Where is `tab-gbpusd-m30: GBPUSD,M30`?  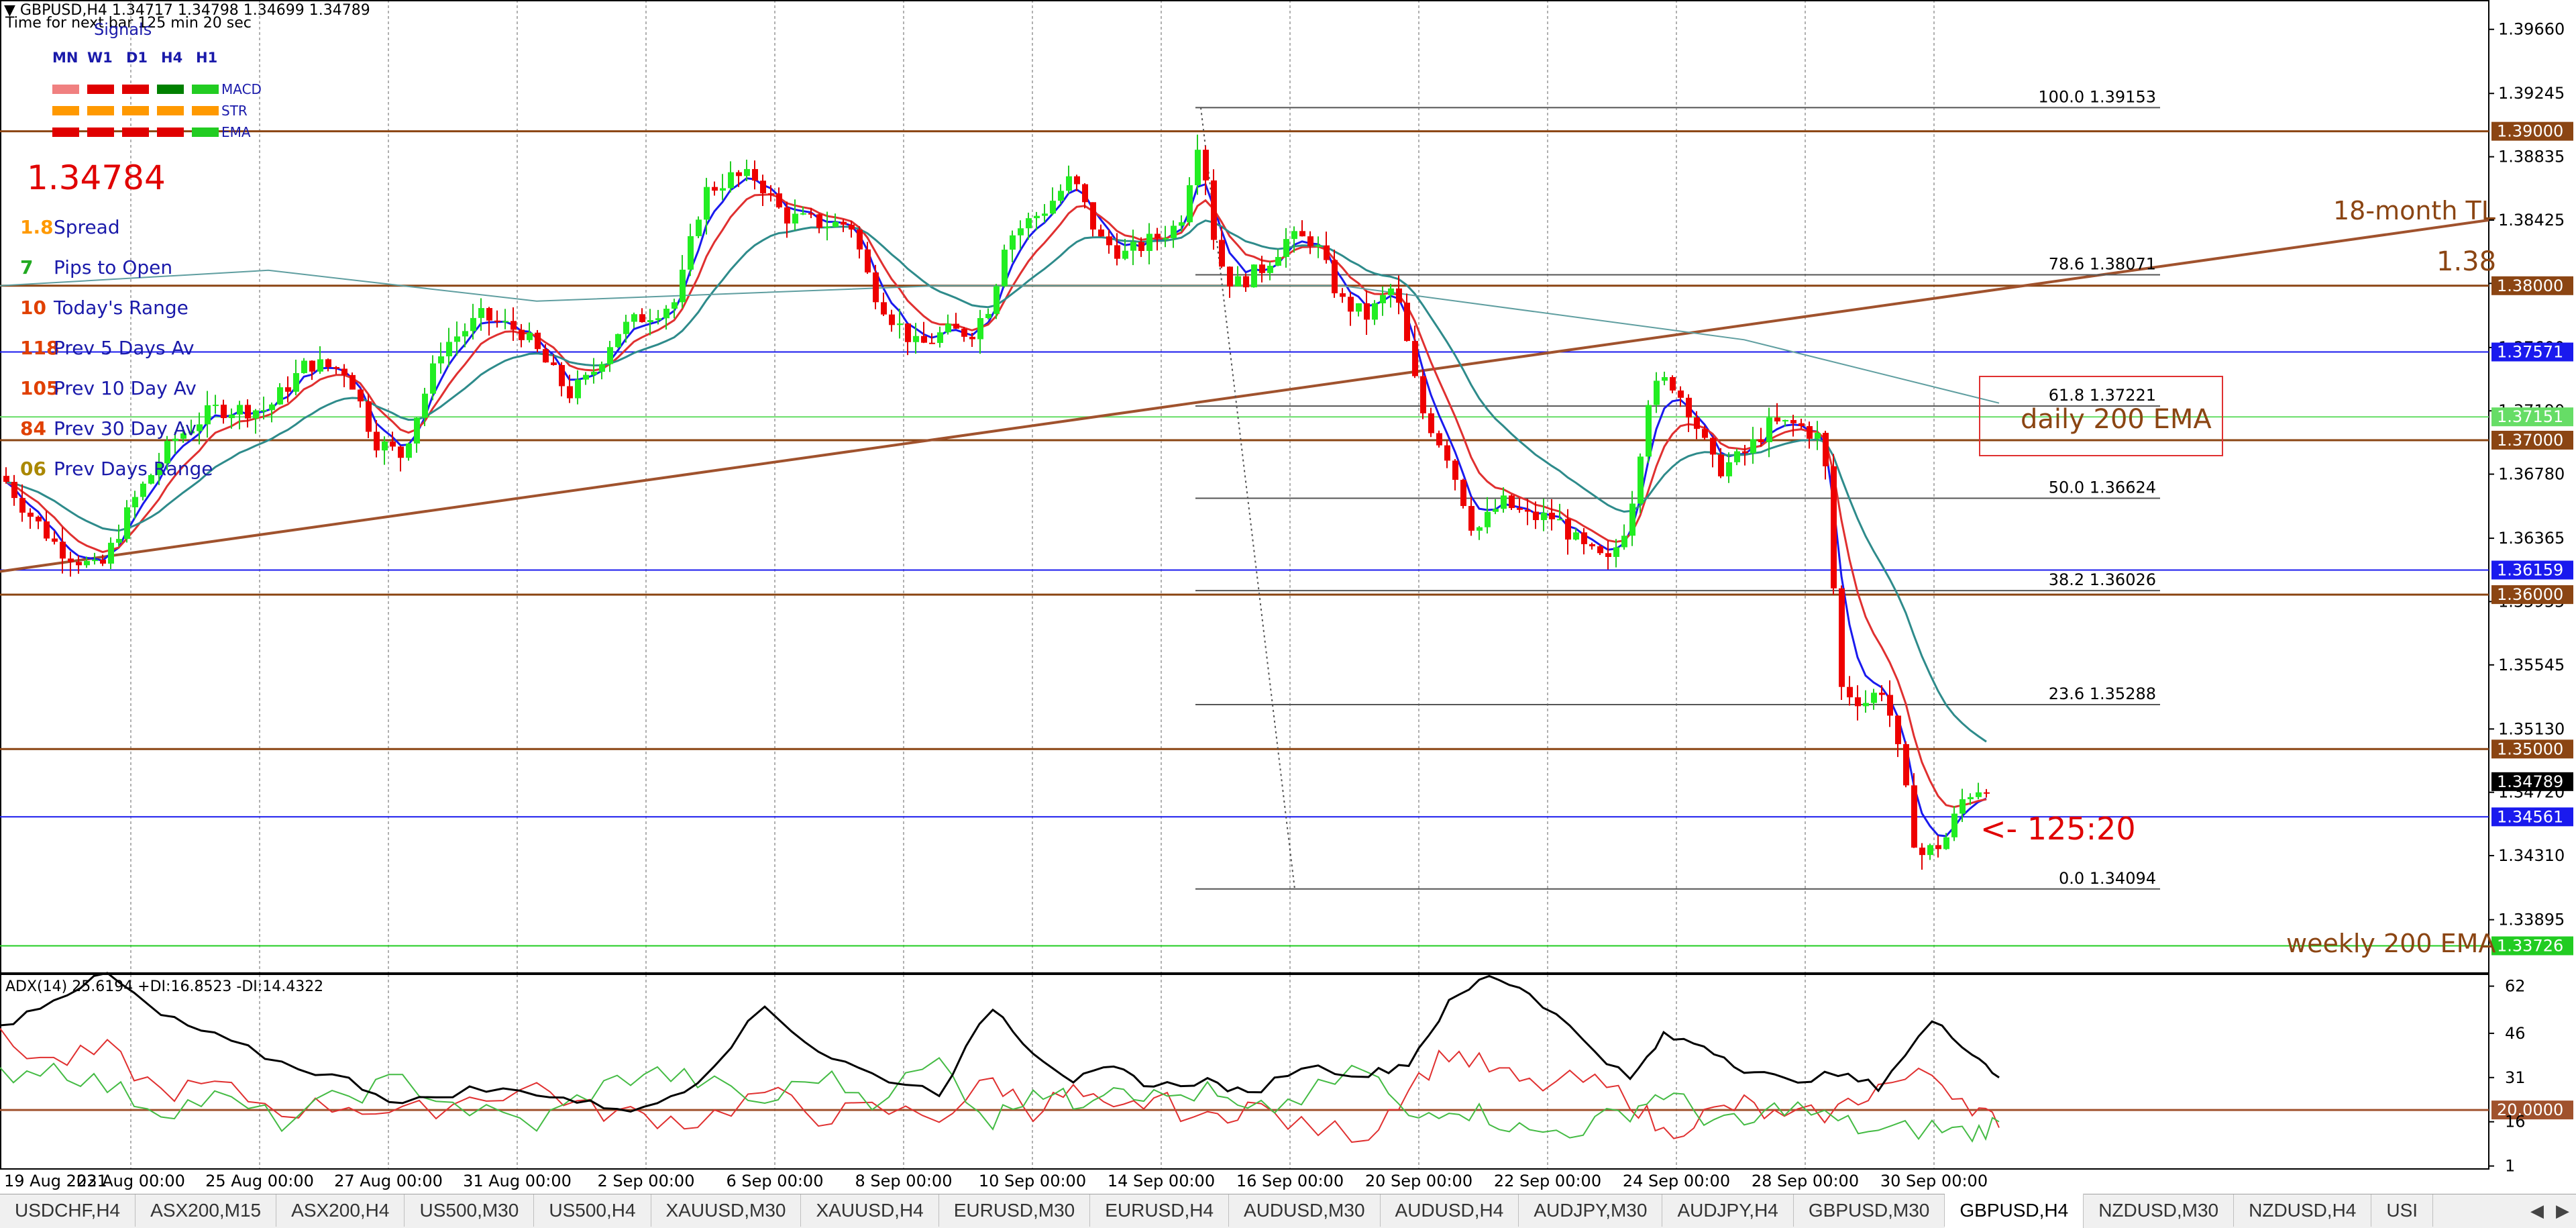 tab-gbpusd-m30: GBPUSD,M30 is located at coordinates (1869, 1210).